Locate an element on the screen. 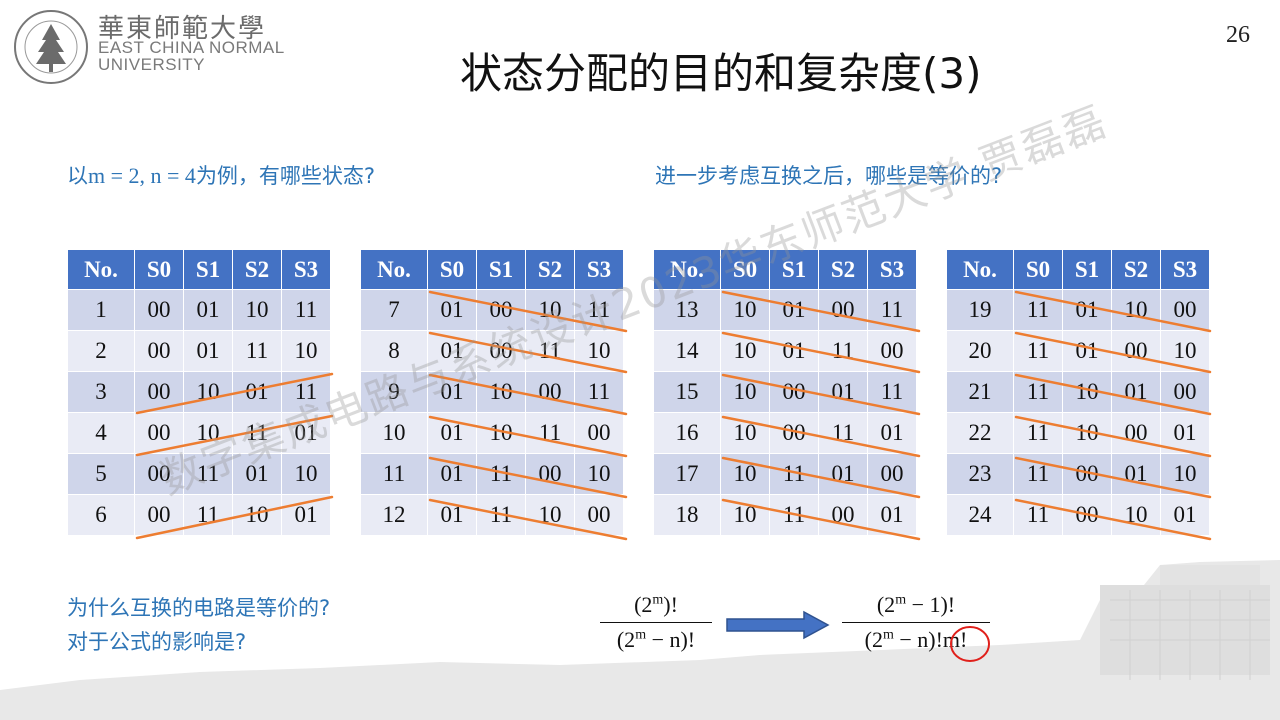 Image resolution: width=1280 pixels, height=720 pixels. table-row: 19 11 01 10 00 is located at coordinates (1078, 310).